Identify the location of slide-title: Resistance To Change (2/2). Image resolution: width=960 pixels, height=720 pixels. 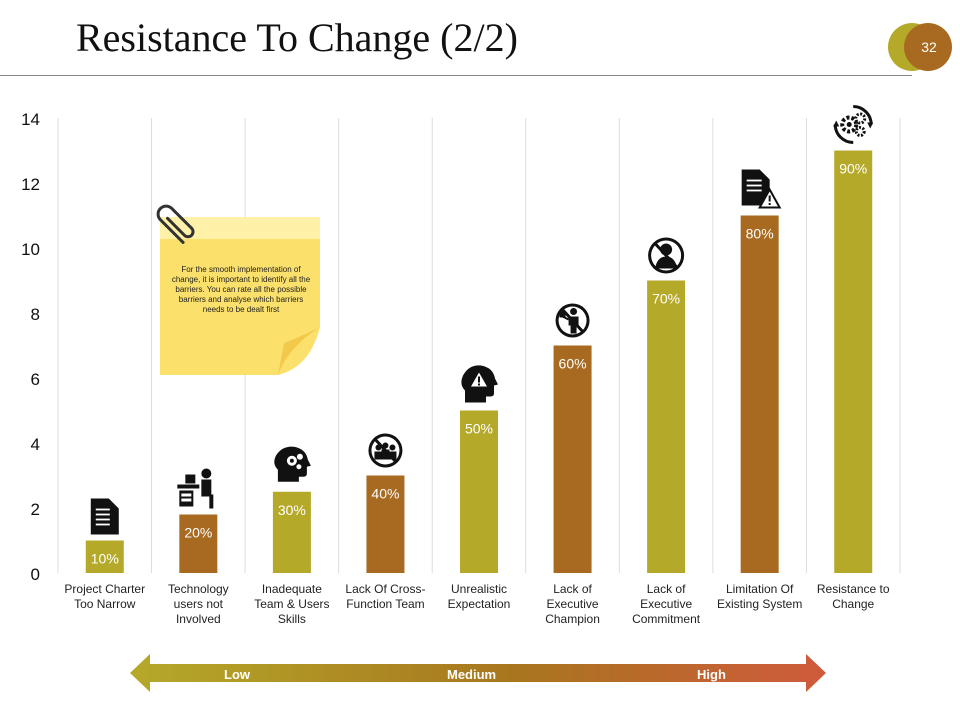
(297, 37).